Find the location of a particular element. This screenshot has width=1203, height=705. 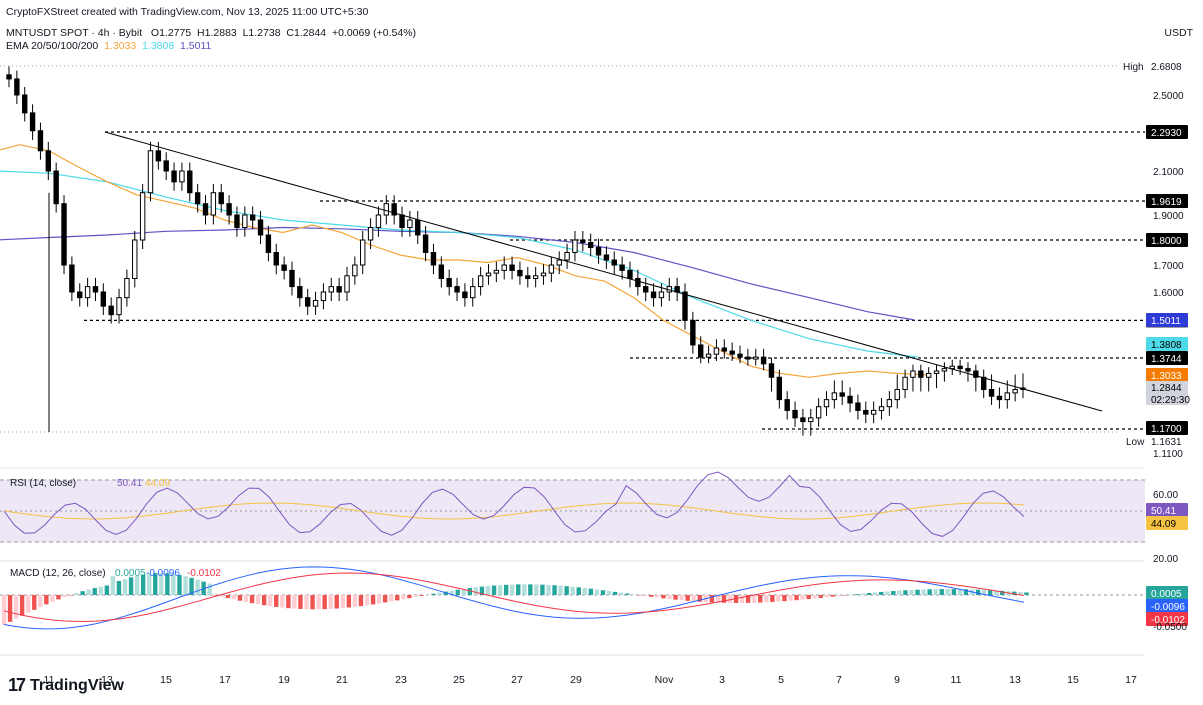

macd-label: MACD (12, 26, close) is located at coordinates (58, 573).